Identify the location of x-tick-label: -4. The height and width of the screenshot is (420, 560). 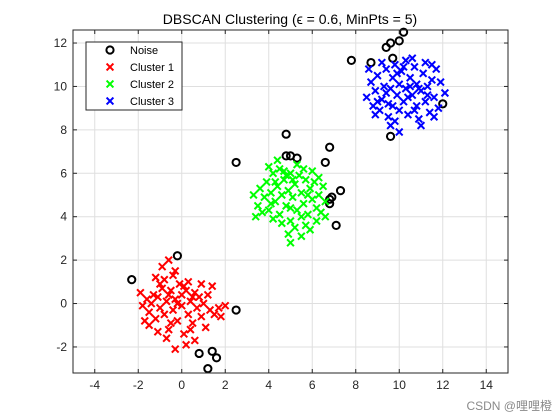
(94, 385).